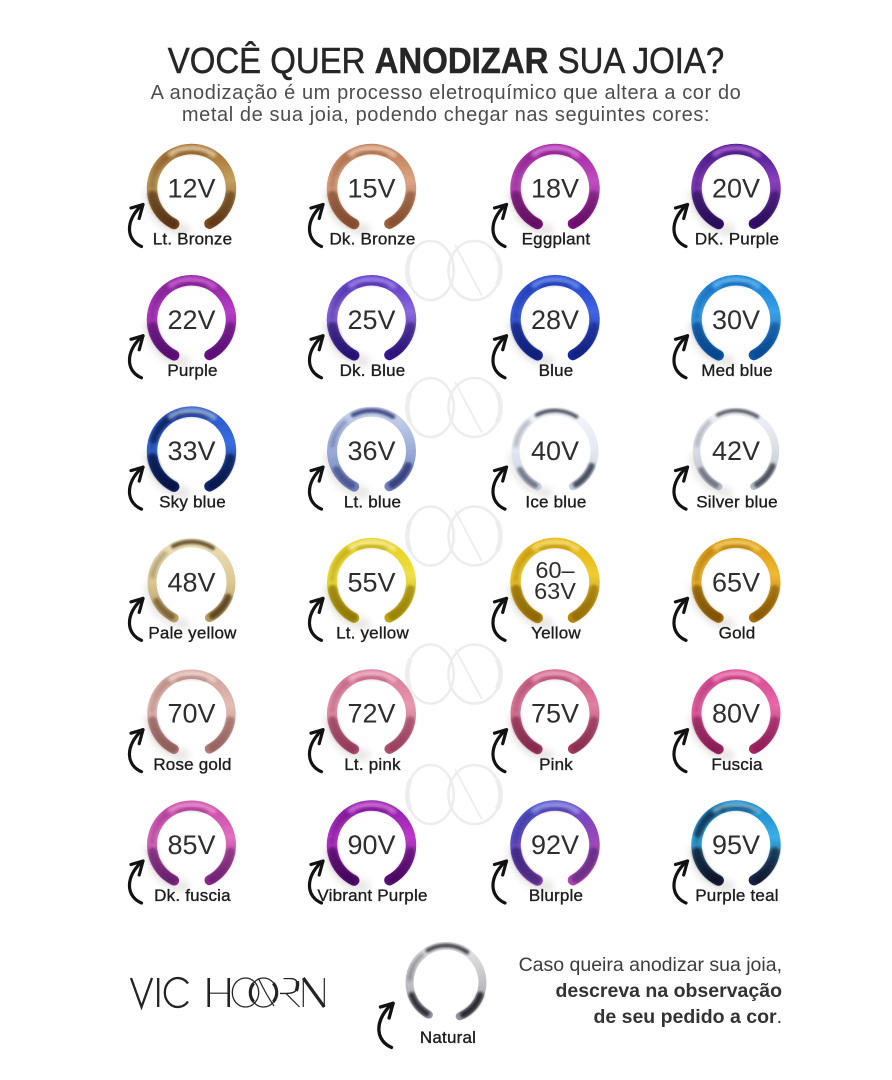 The width and height of the screenshot is (892, 1080). Describe the element at coordinates (193, 239) in the screenshot. I see `svg-text: Lt. Bronze` at that location.